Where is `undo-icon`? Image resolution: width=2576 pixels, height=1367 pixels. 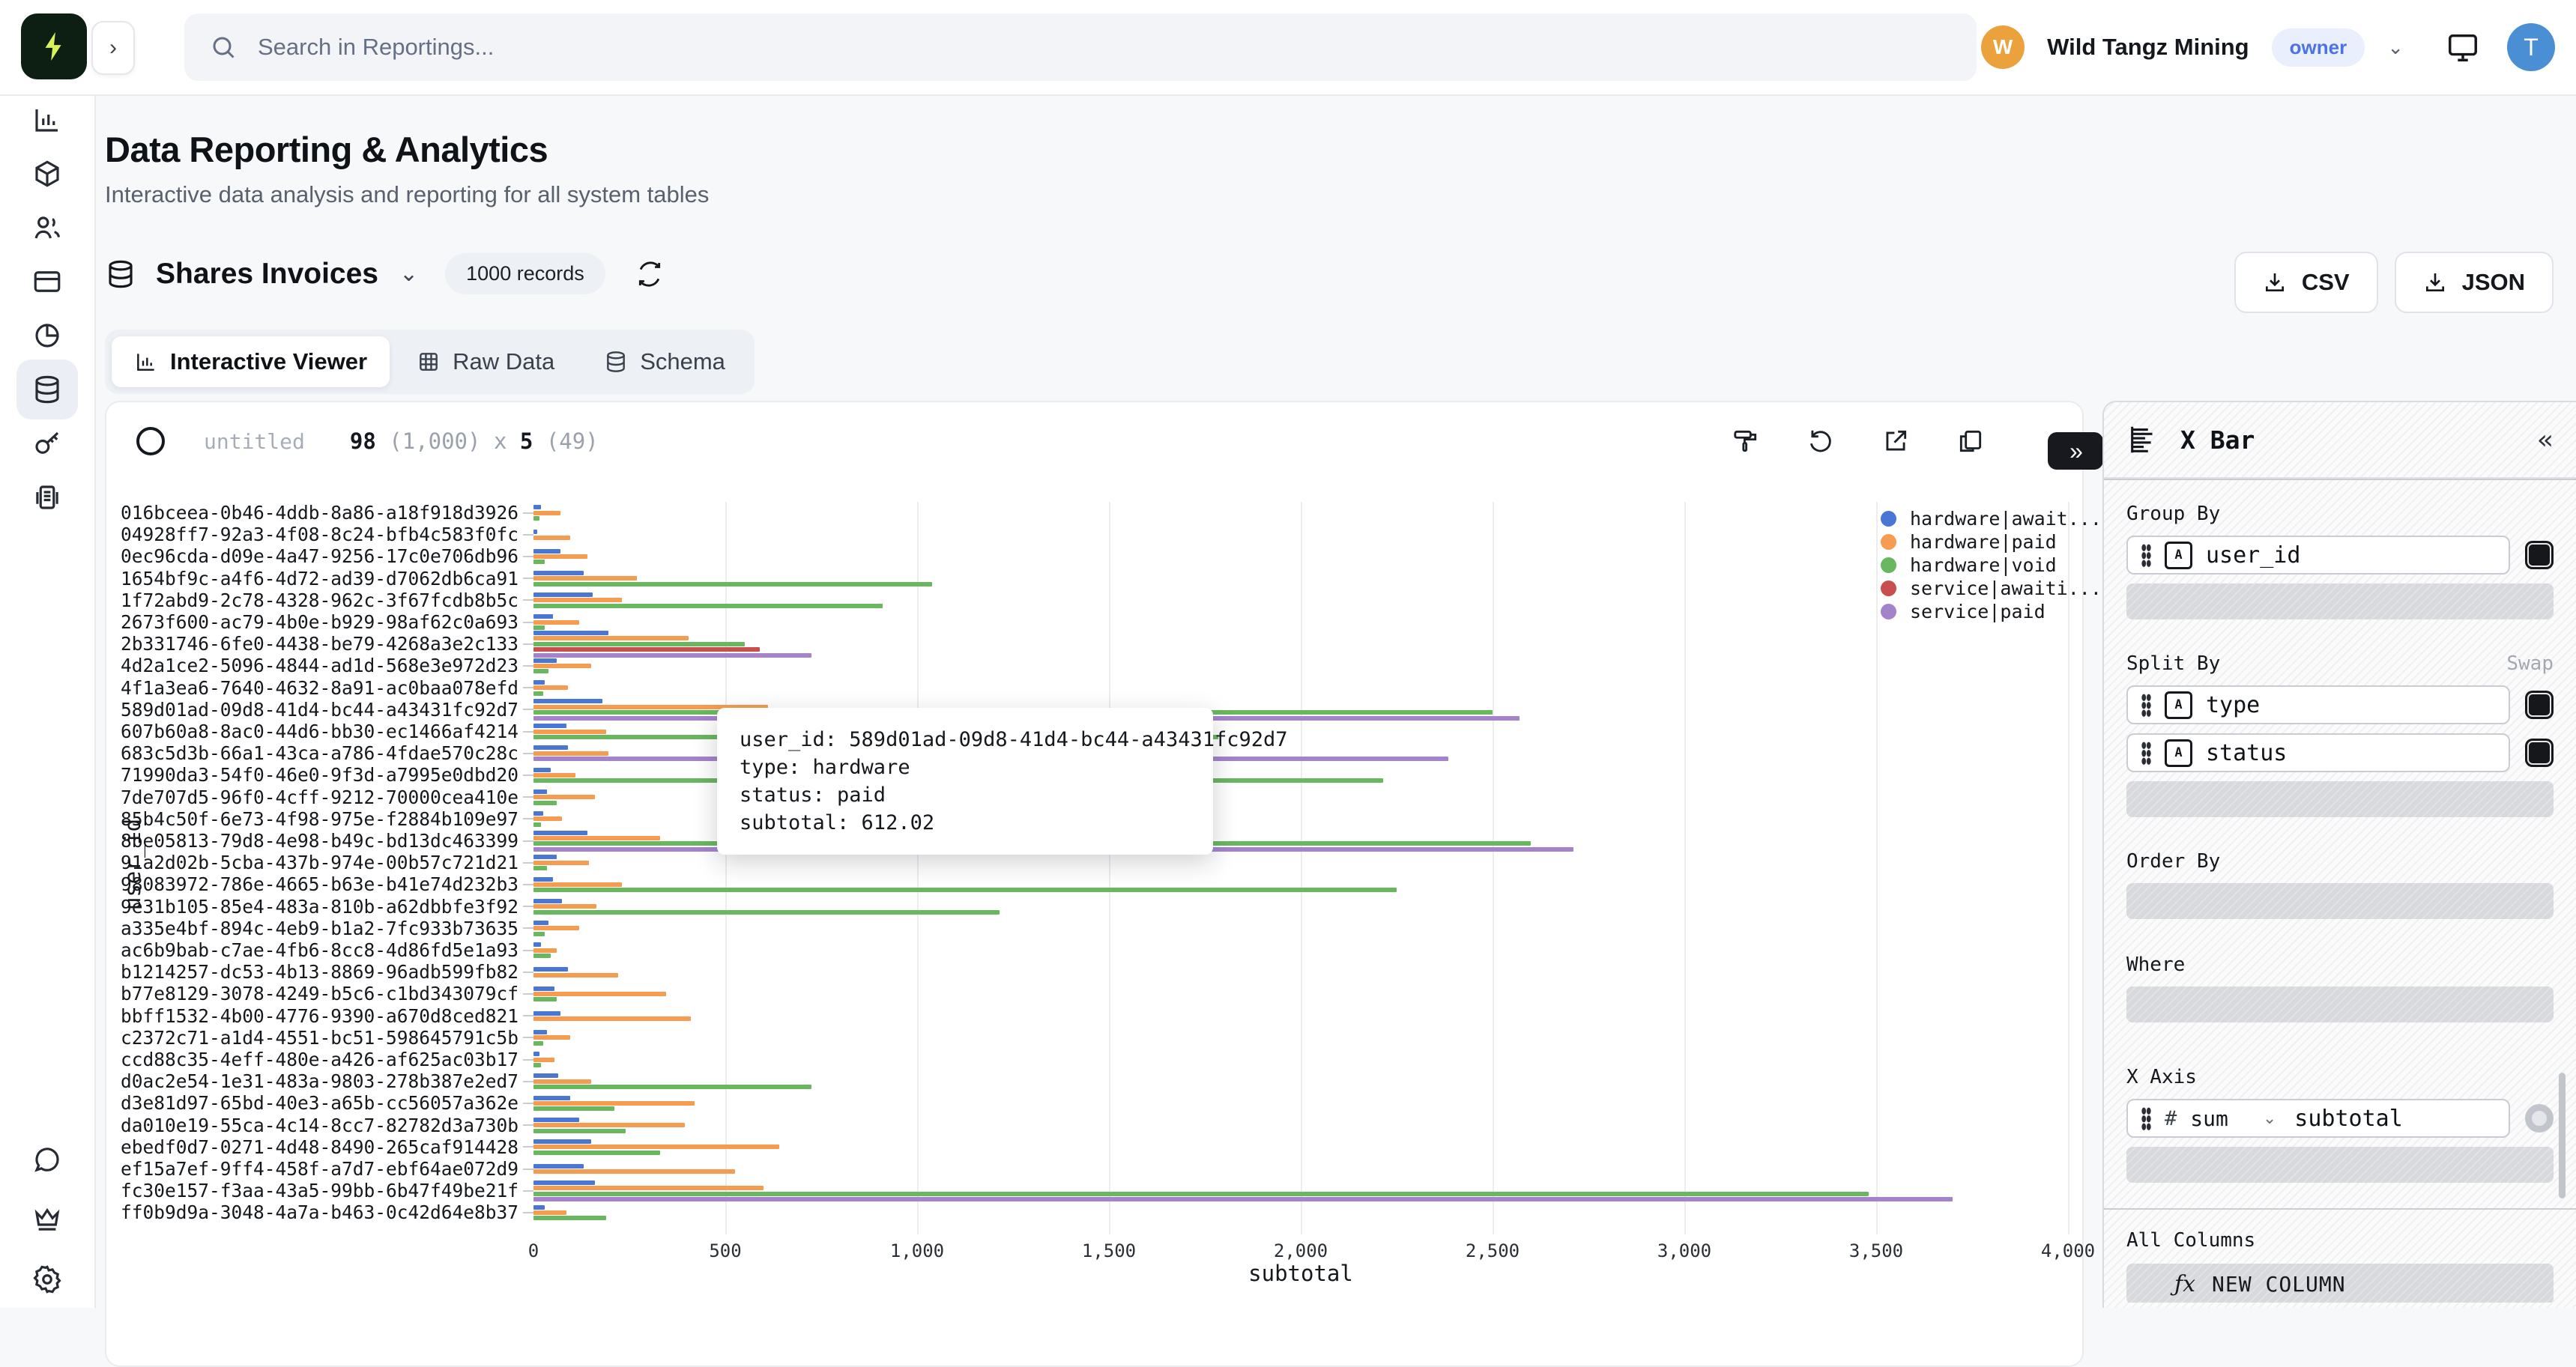
undo-icon is located at coordinates (1820, 441).